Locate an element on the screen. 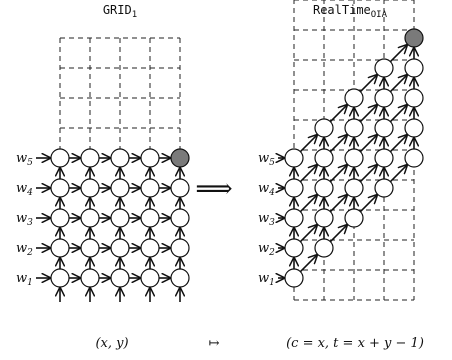 The image size is (452, 360). right-row-labels: w5 w4 w3 w2 w1 is located at coordinates (266, 219).